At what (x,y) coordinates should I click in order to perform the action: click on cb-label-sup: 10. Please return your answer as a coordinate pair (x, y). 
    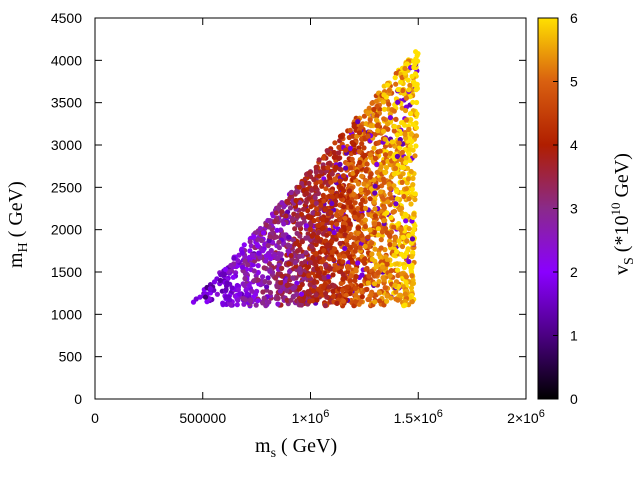
    Looking at the image, I should click on (615, 209).